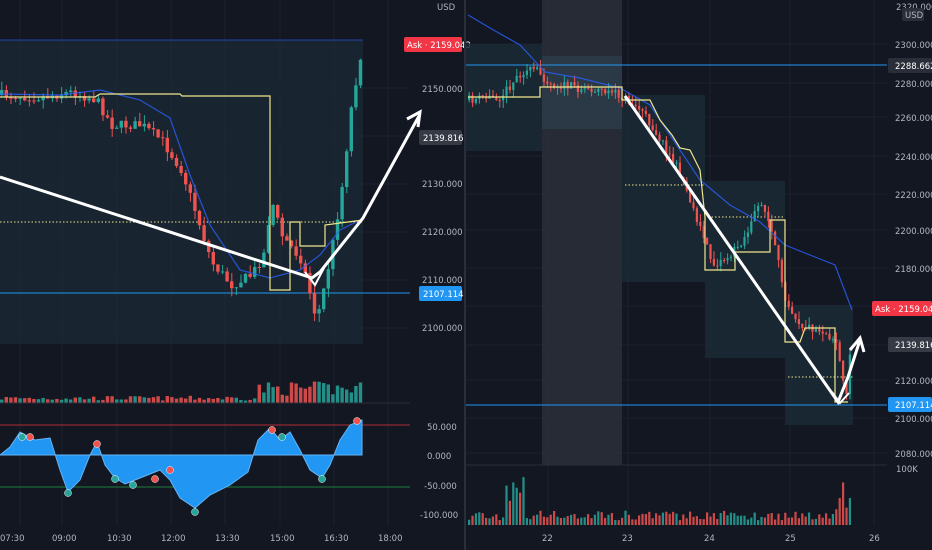 Image resolution: width=932 pixels, height=550 pixels. Describe the element at coordinates (439, 457) in the screenshot. I see `left-osc-tick: 0.000` at that location.